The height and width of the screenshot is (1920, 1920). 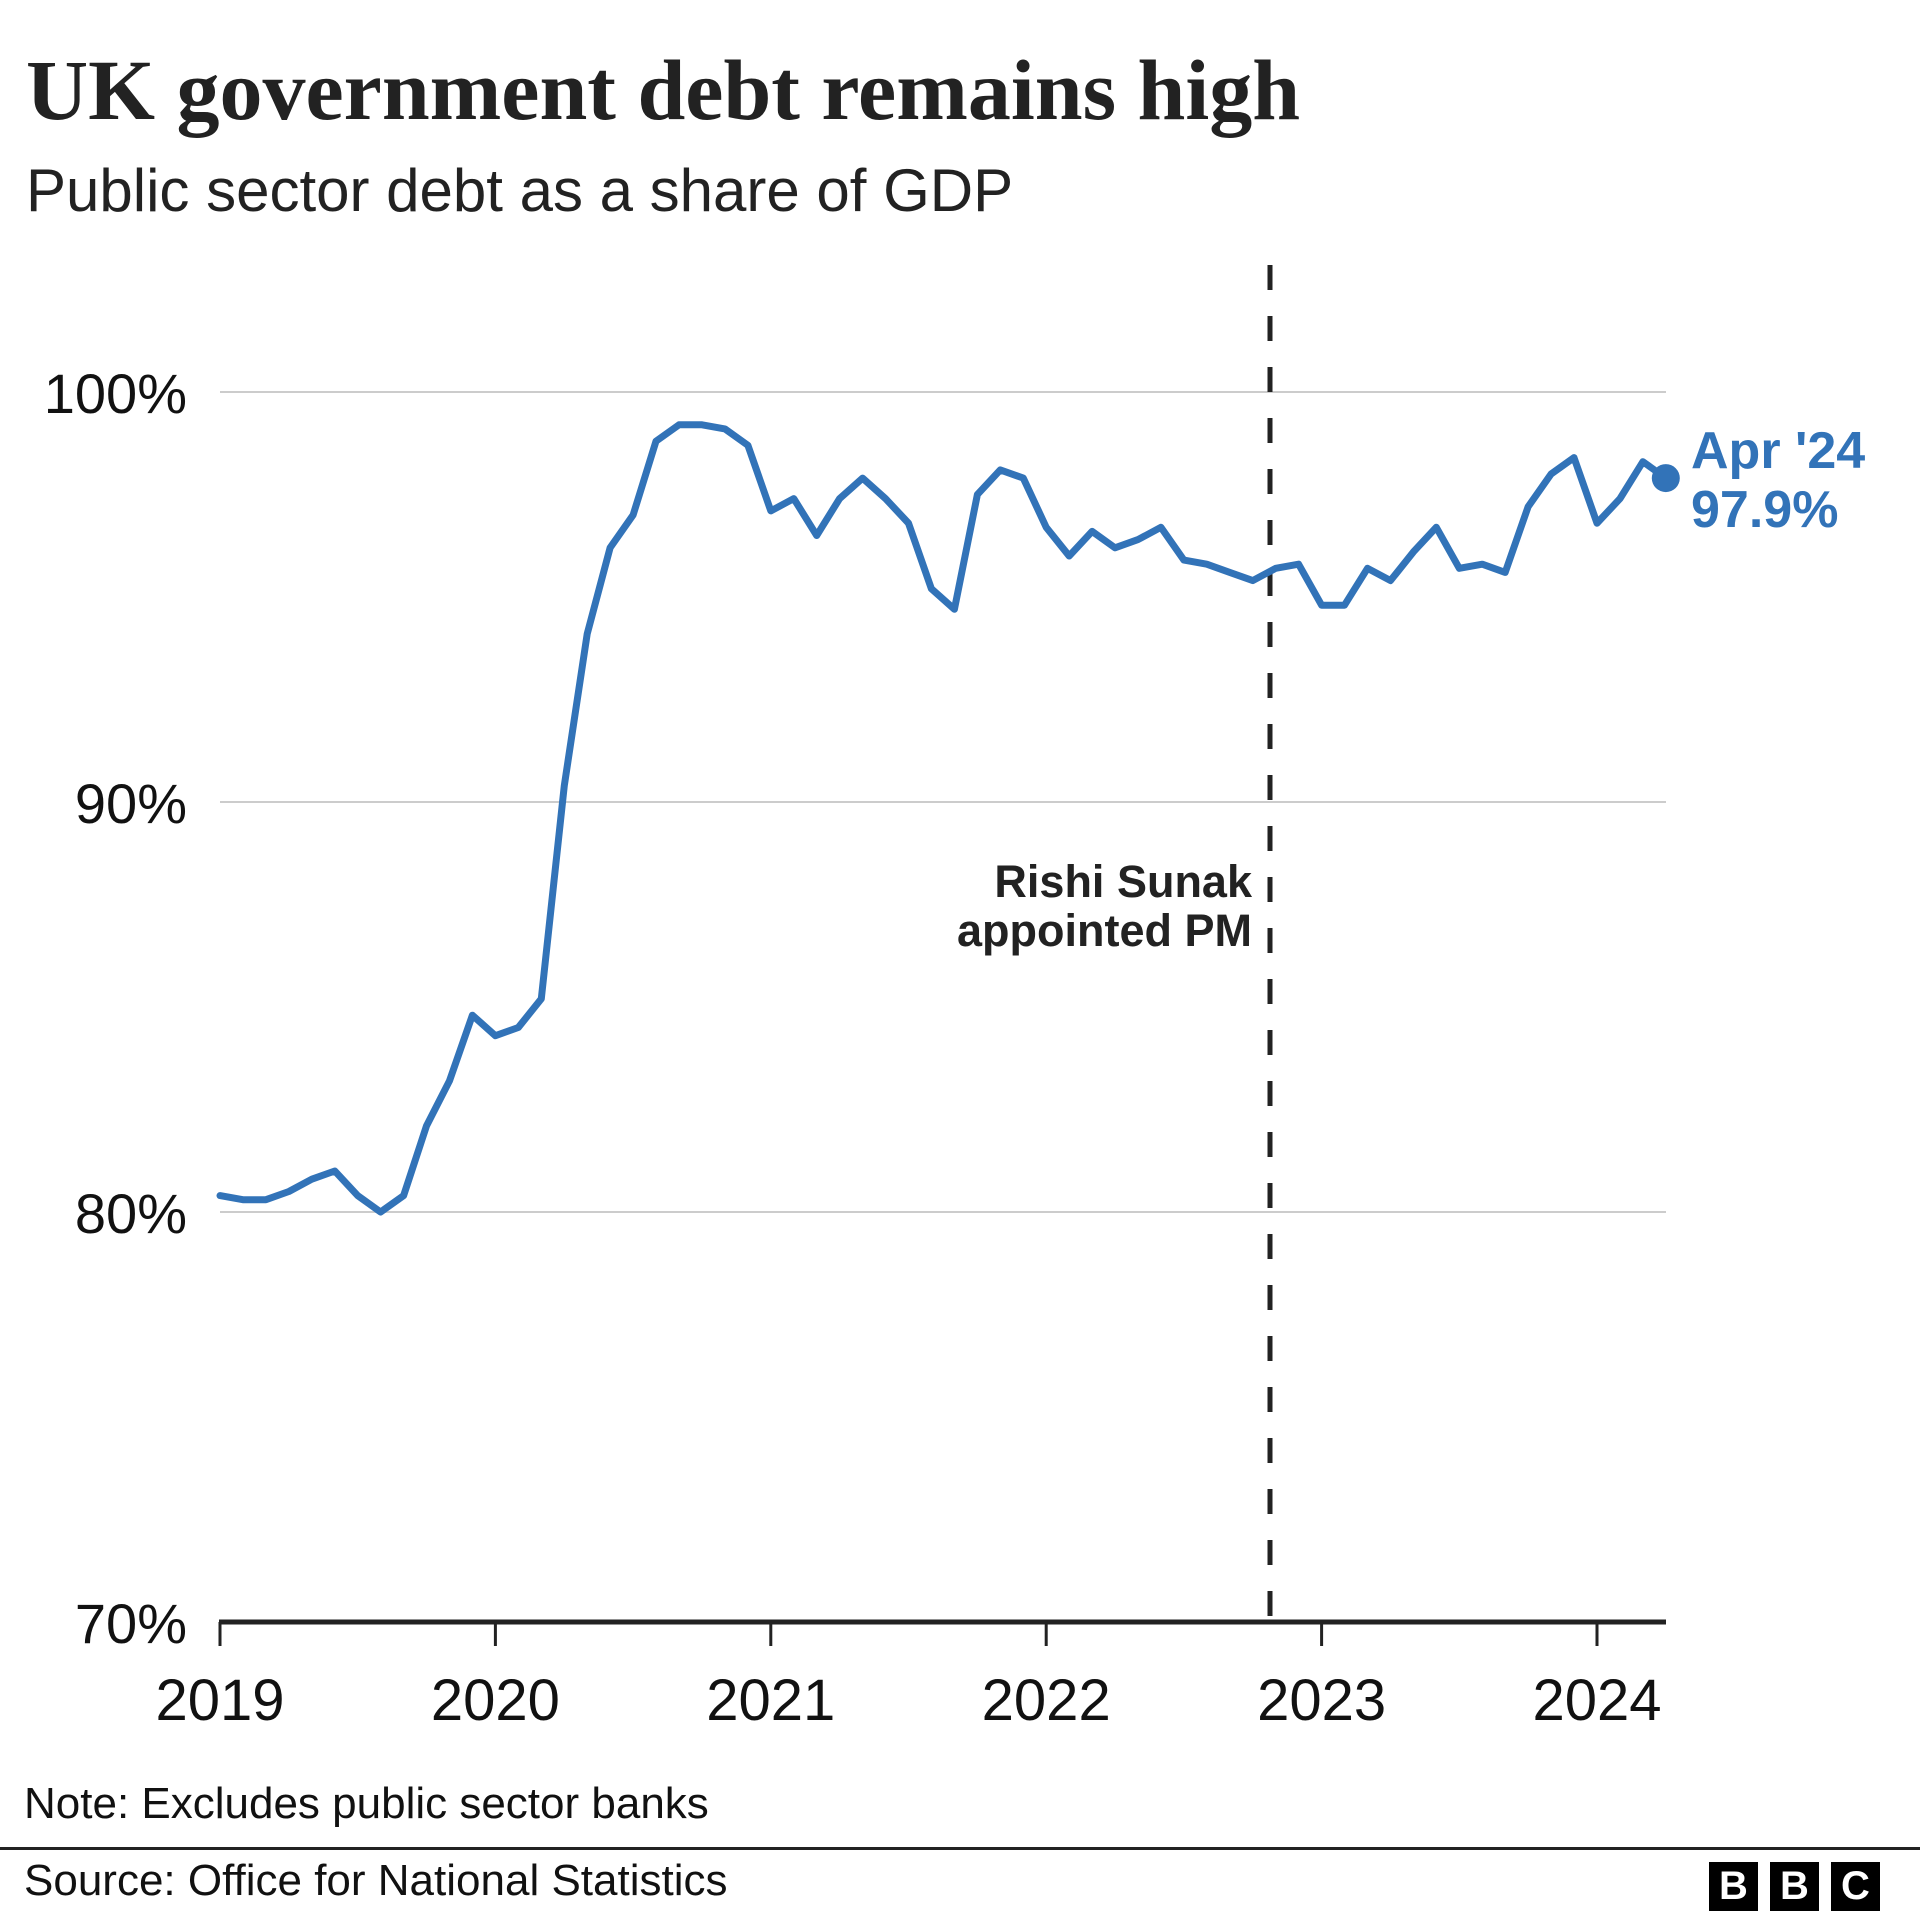 What do you see at coordinates (219, 1700) in the screenshot?
I see `x-tick-label: 2019` at bounding box center [219, 1700].